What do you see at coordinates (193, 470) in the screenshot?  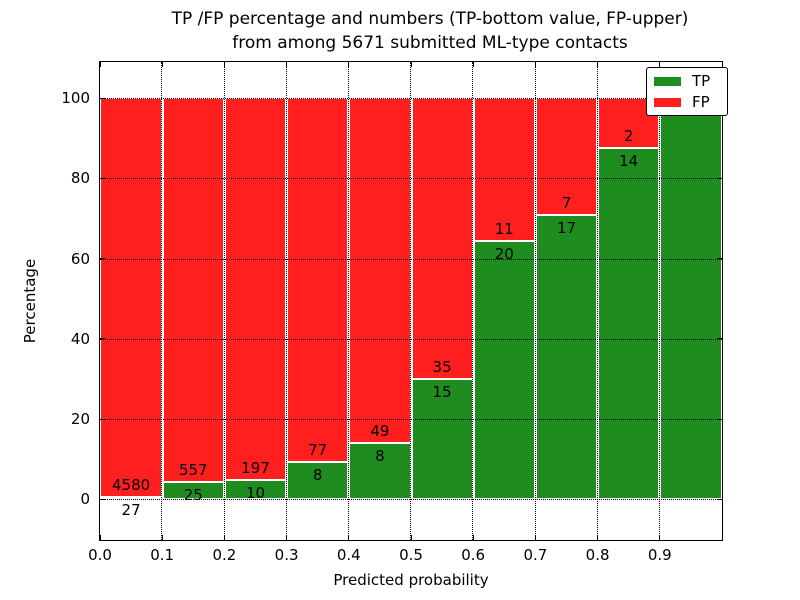 I see `bar-label-fp: 557` at bounding box center [193, 470].